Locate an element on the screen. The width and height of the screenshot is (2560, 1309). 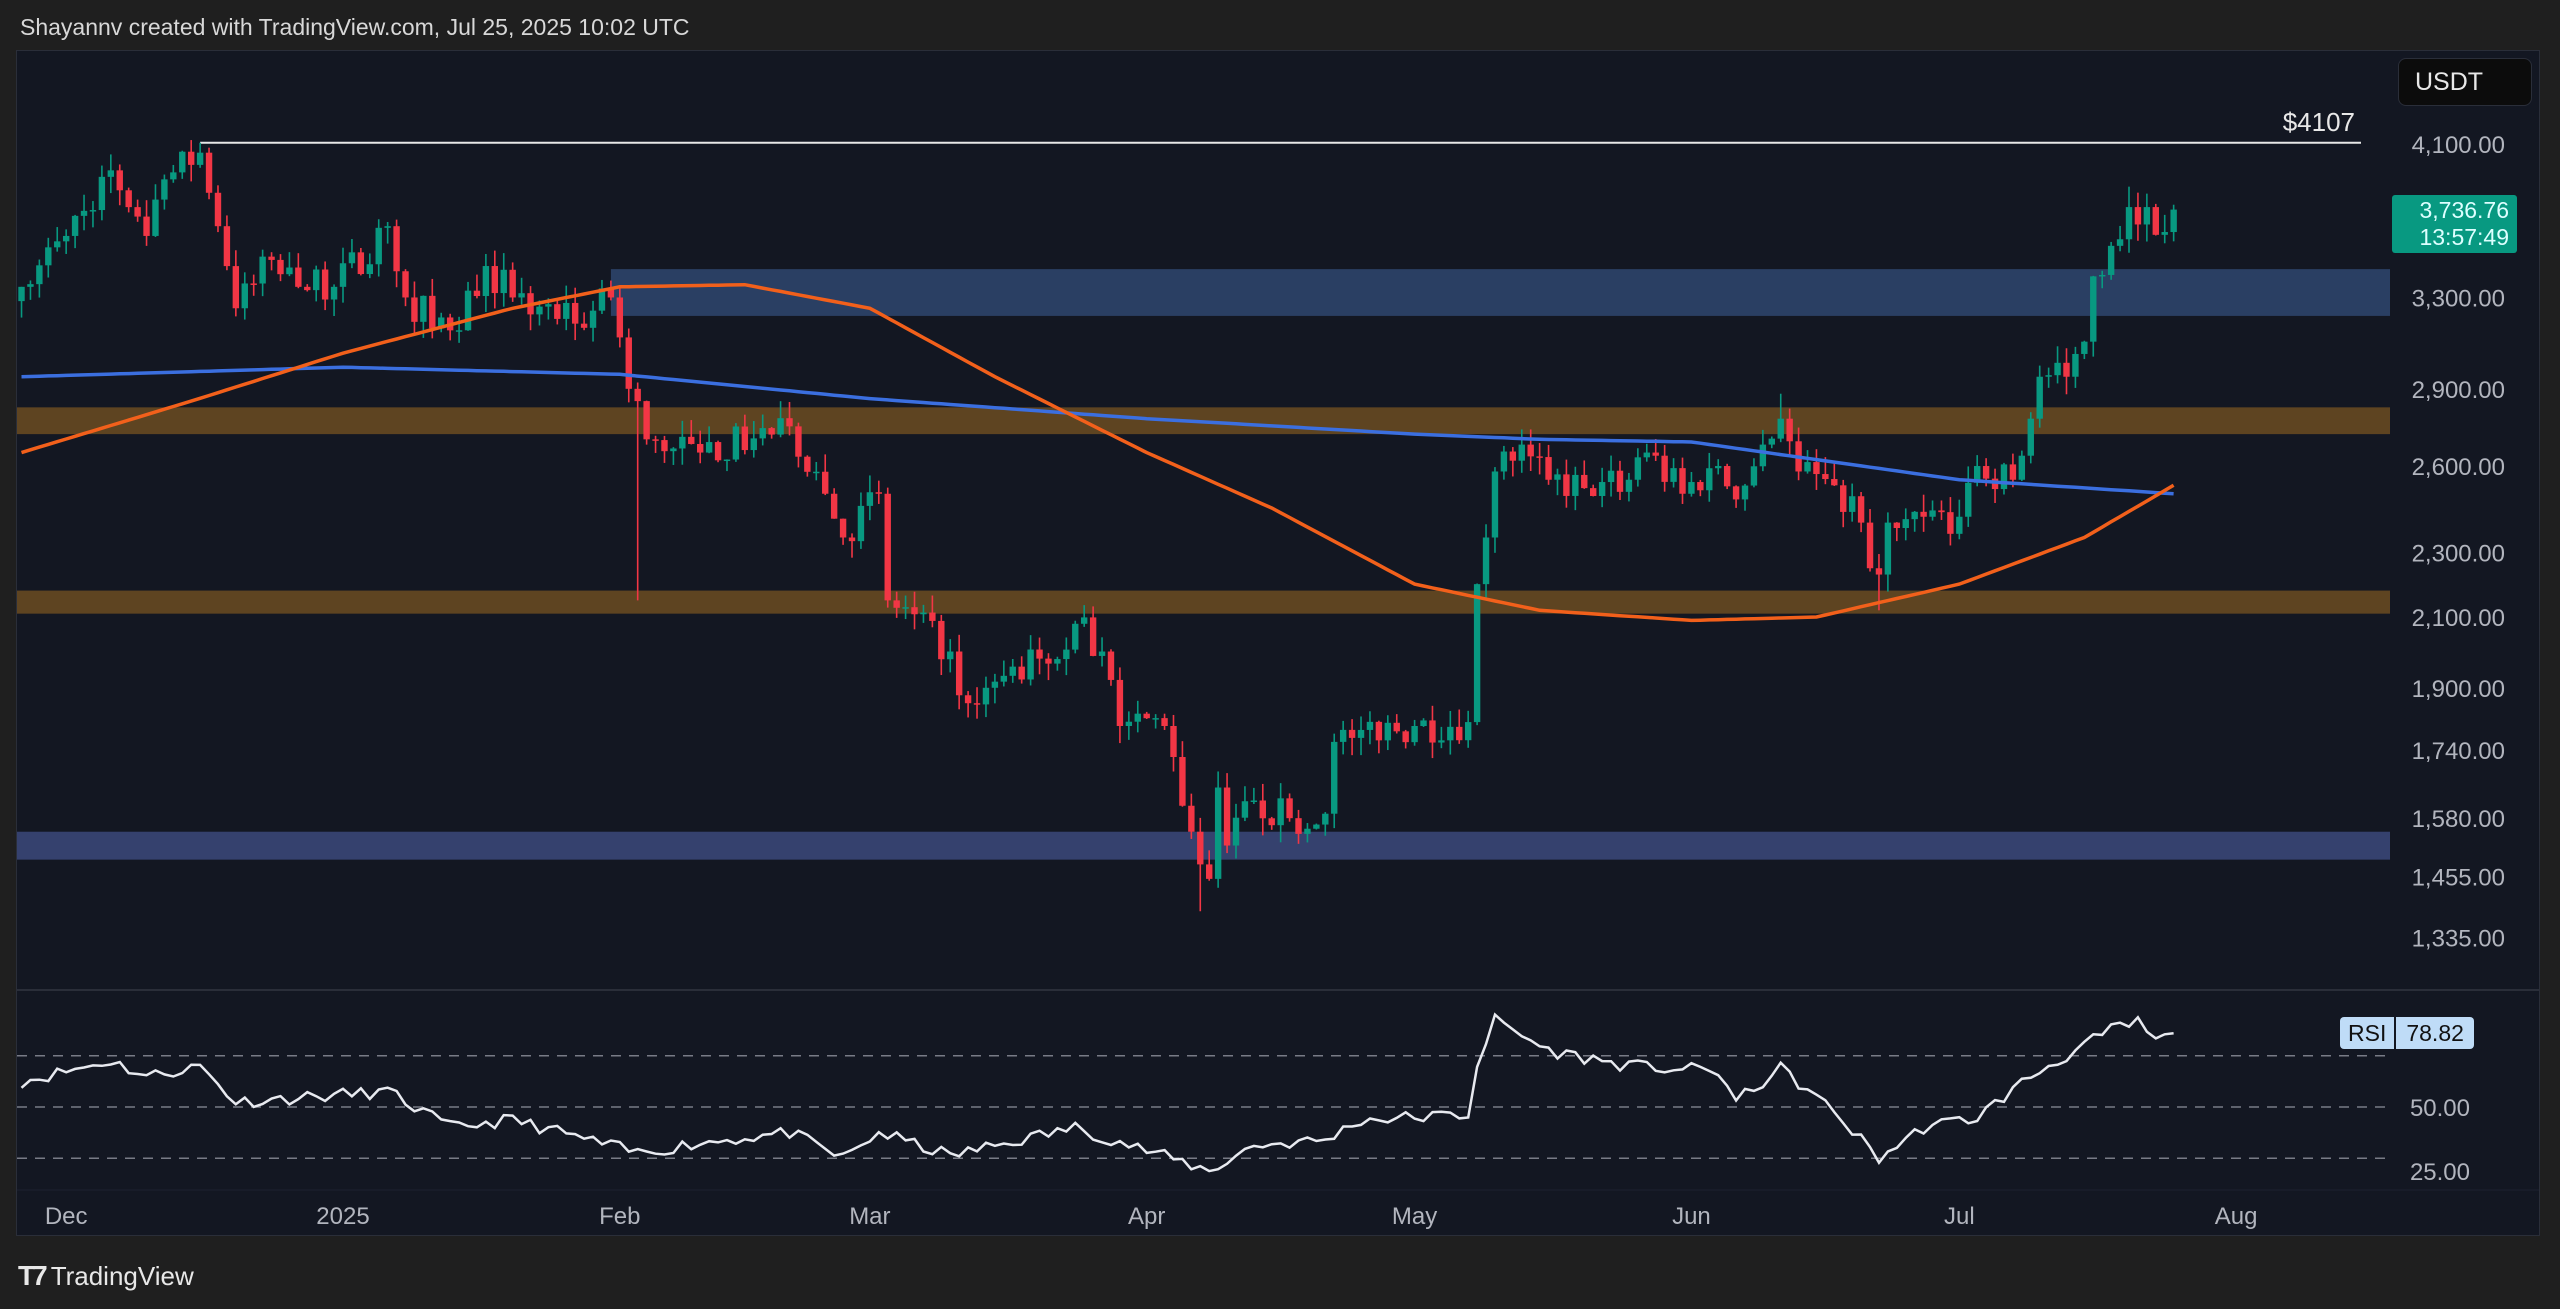
price-tick: 3,300.00 is located at coordinates (2458, 298).